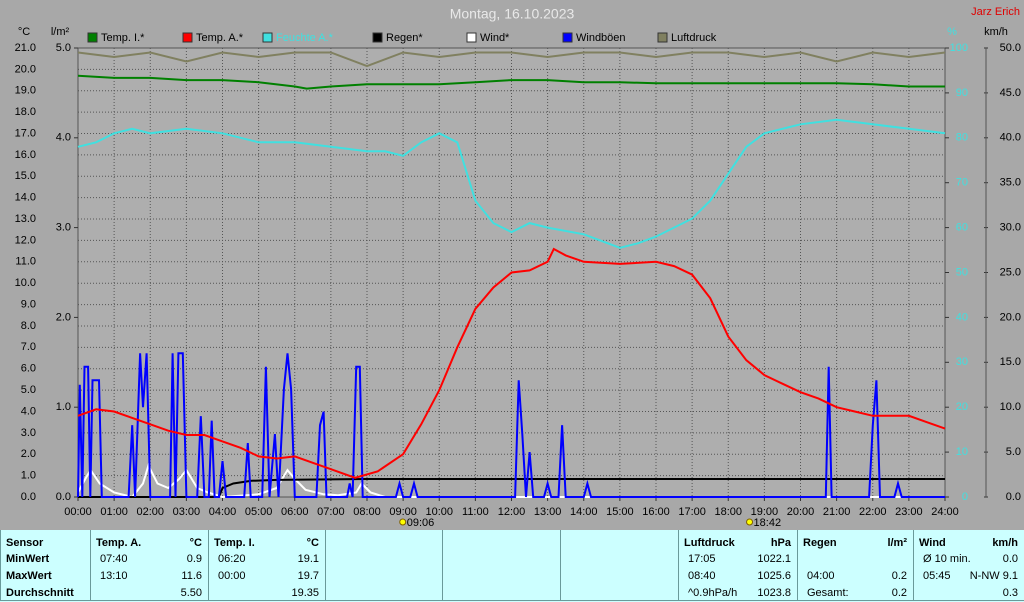 Image resolution: width=1024 pixels, height=602 pixels. Describe the element at coordinates (421, 523) in the screenshot. I see `annotation: 09:06` at that location.